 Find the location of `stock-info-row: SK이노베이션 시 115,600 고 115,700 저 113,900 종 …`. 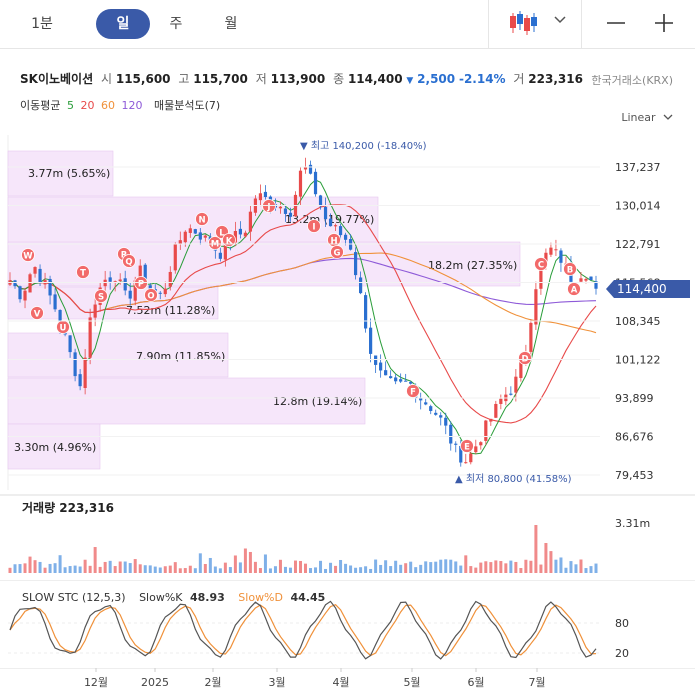

stock-info-row: SK이노베이션 시 115,600 고 115,700 저 113,900 종 … is located at coordinates (301, 78).